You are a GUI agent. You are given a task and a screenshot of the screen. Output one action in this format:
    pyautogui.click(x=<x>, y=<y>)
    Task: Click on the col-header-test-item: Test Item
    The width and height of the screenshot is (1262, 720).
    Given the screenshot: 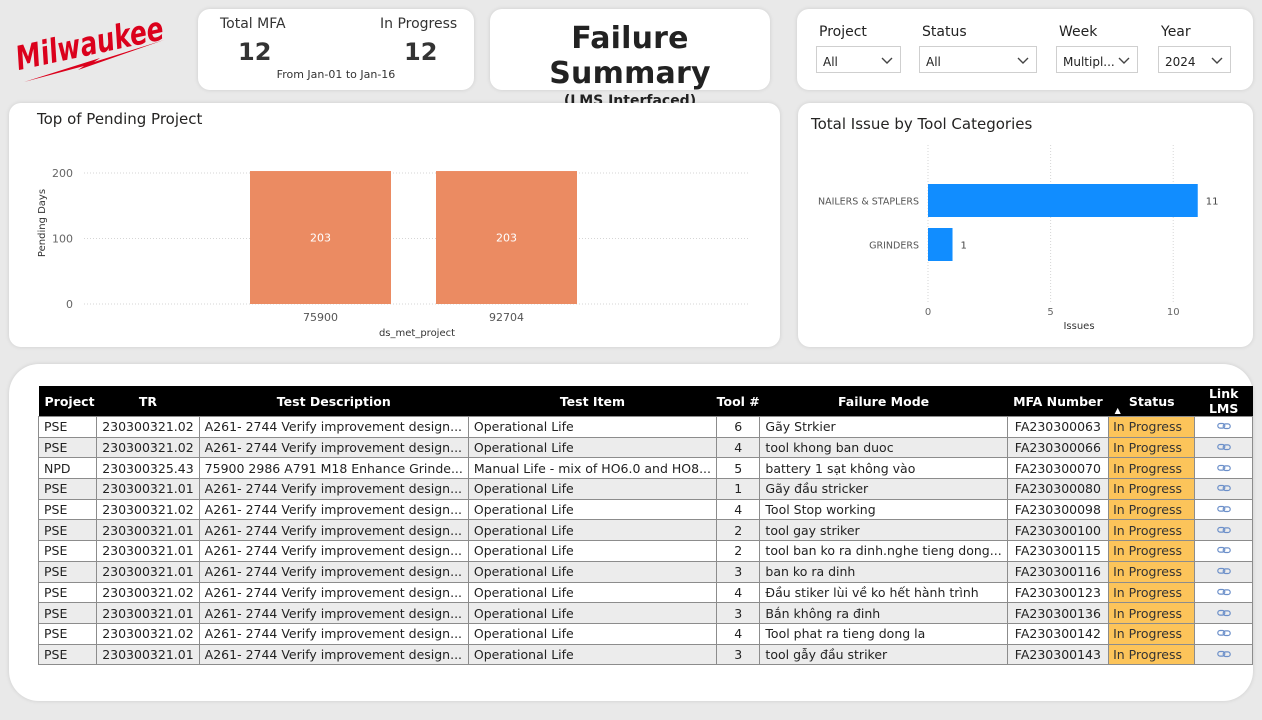 What is the action you would take?
    pyautogui.click(x=592, y=401)
    